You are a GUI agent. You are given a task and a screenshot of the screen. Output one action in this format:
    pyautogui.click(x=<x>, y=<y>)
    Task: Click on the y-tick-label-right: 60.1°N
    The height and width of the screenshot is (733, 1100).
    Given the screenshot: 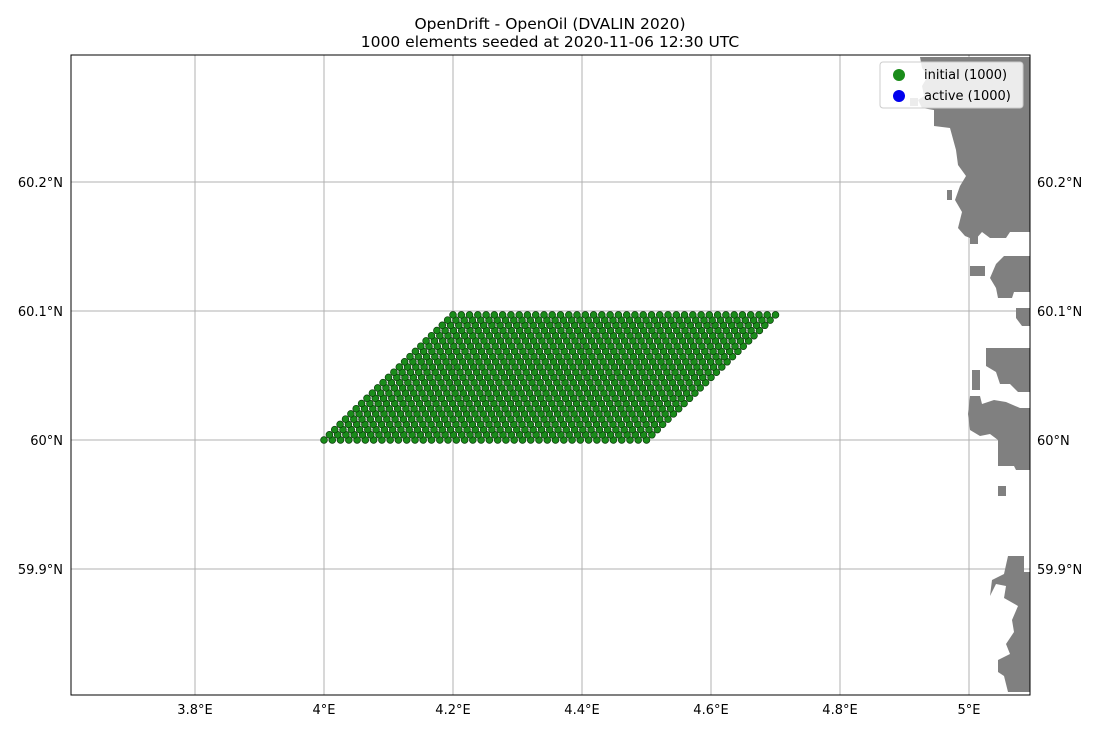 What is the action you would take?
    pyautogui.click(x=1059, y=312)
    